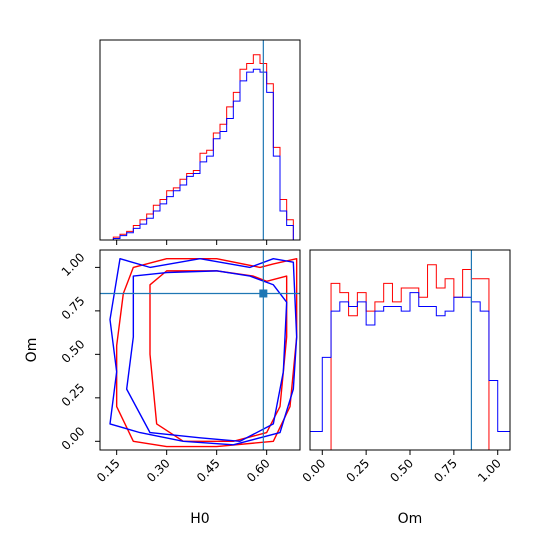 Image resolution: width=550 pixels, height=550 pixels. What do you see at coordinates (401, 470) in the screenshot?
I see `om-hist-x-tick-label-2: 0.50` at bounding box center [401, 470].